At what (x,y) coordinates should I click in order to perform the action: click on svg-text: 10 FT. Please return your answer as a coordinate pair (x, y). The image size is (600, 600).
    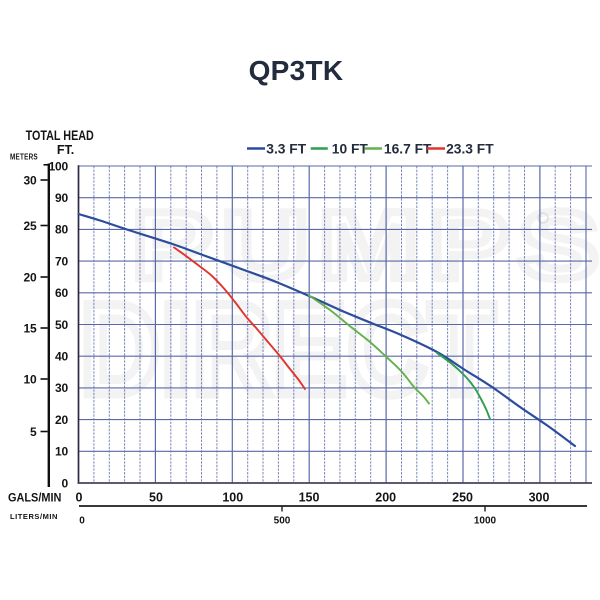
    Looking at the image, I should click on (350, 149).